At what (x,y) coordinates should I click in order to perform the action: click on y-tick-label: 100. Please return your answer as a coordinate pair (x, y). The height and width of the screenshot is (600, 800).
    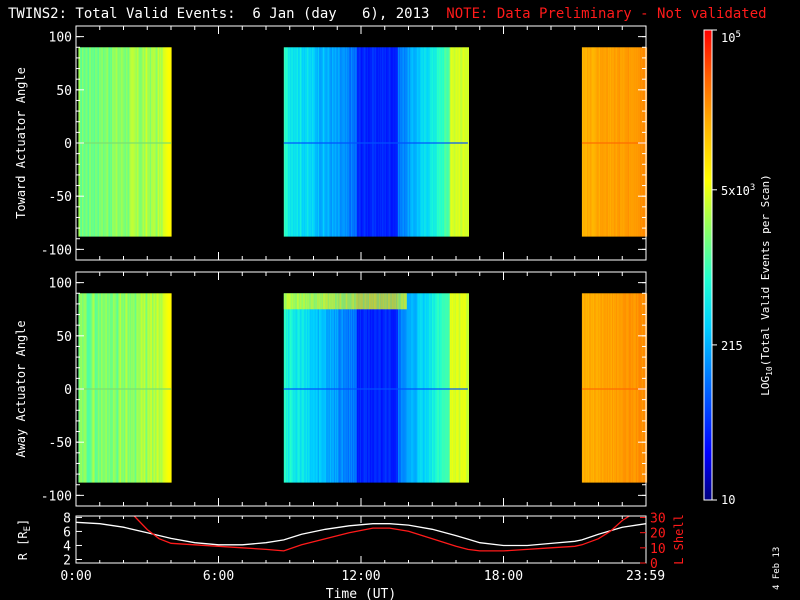
    Looking at the image, I should click on (60, 38).